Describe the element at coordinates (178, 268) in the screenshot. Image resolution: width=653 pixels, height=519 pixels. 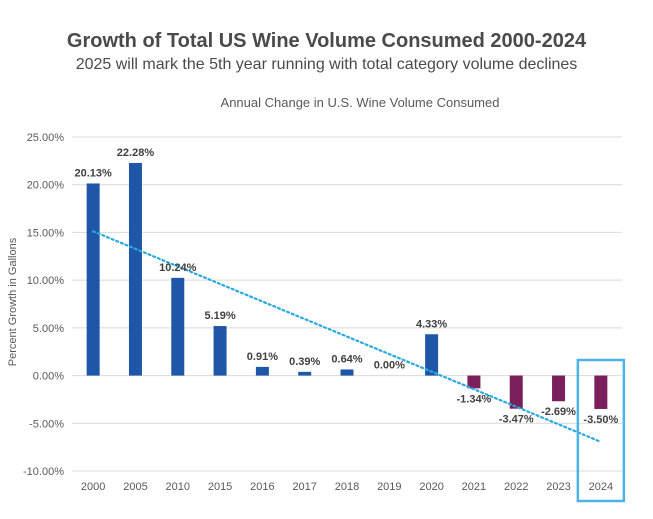
I see `data-label-2010: 10.24%` at that location.